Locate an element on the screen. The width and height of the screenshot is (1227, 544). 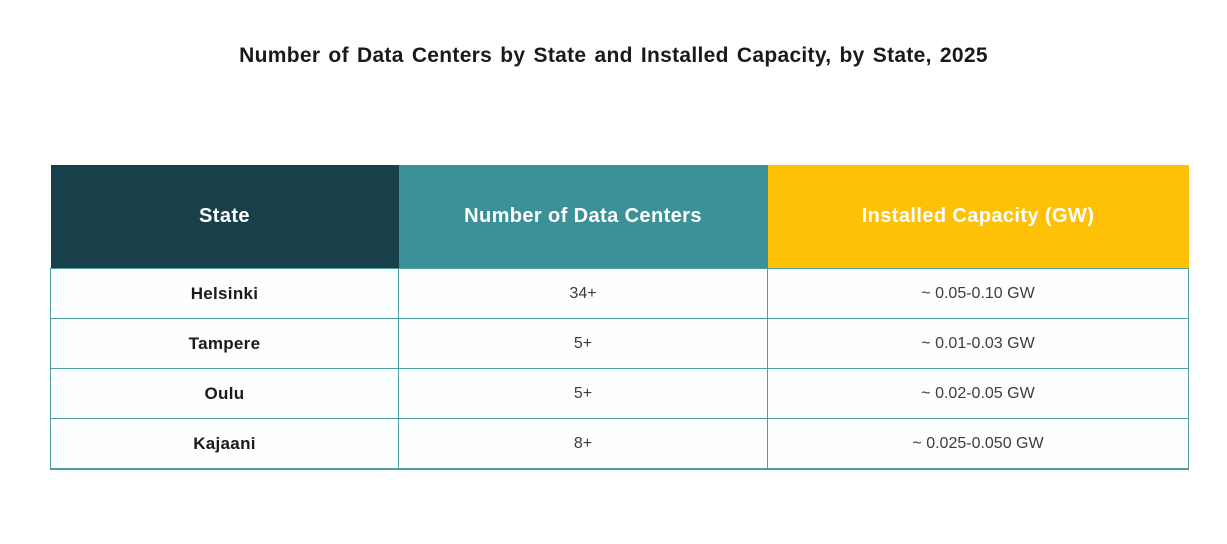
state-cell: Oulu is located at coordinates (224, 393).